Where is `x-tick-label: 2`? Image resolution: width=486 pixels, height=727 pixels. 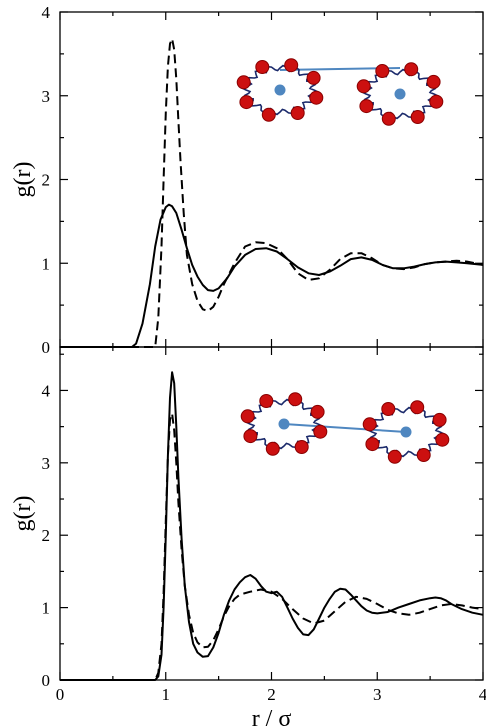 x-tick-label: 2 is located at coordinates (271, 694).